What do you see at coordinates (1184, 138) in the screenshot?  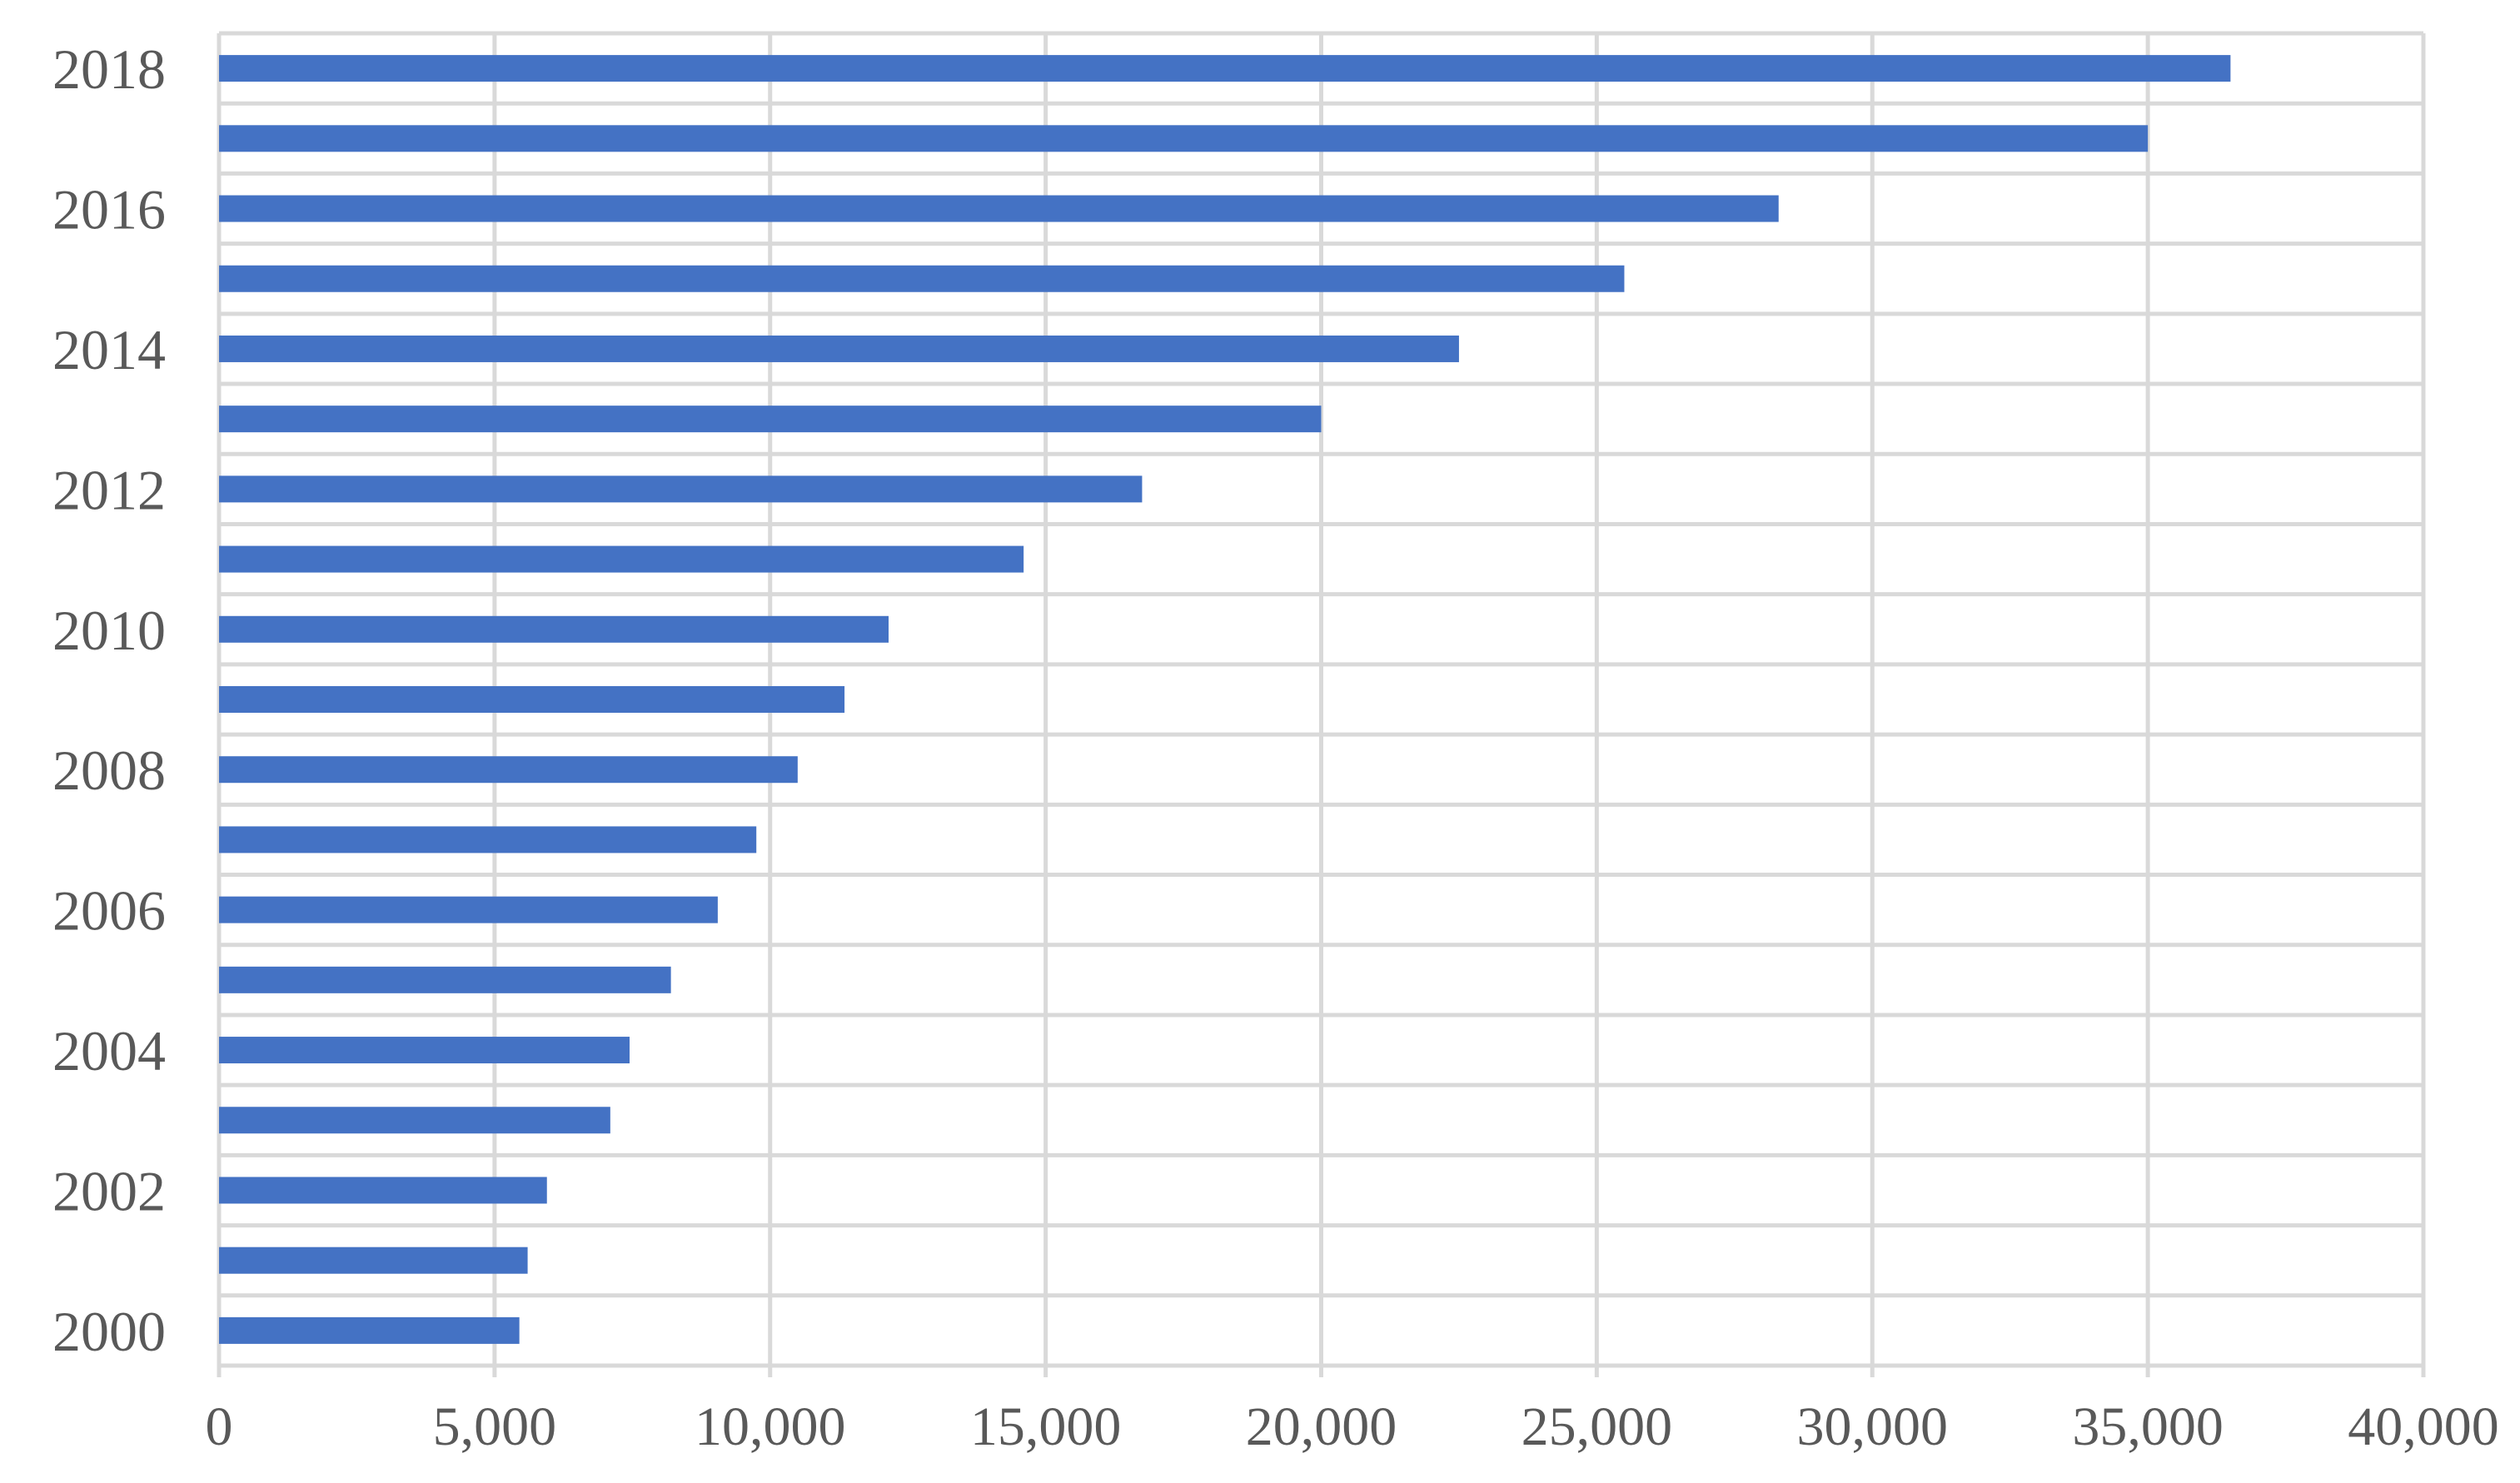 I see `bar-2017` at bounding box center [1184, 138].